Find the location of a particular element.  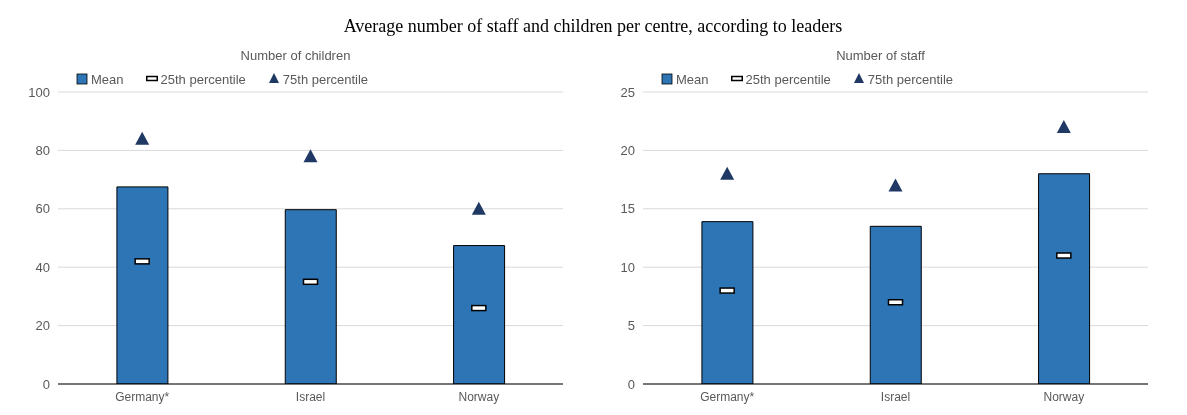

chart-subtitle: Number of staff is located at coordinates (880, 56).